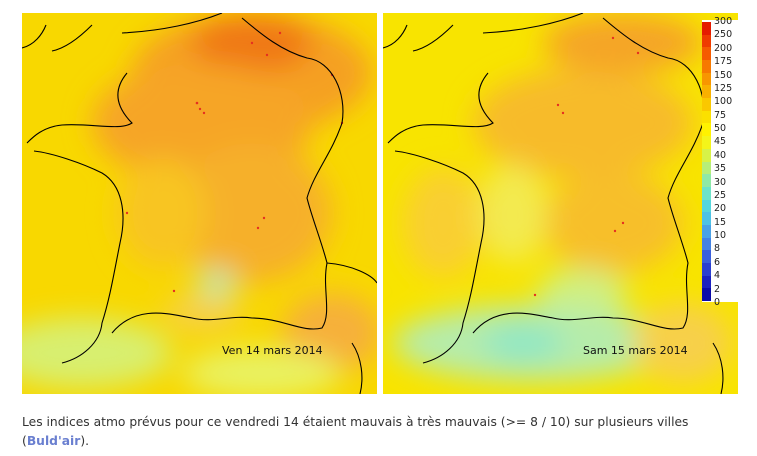  Describe the element at coordinates (723, 88) in the screenshot. I see `legend-tick-label: 125` at that location.